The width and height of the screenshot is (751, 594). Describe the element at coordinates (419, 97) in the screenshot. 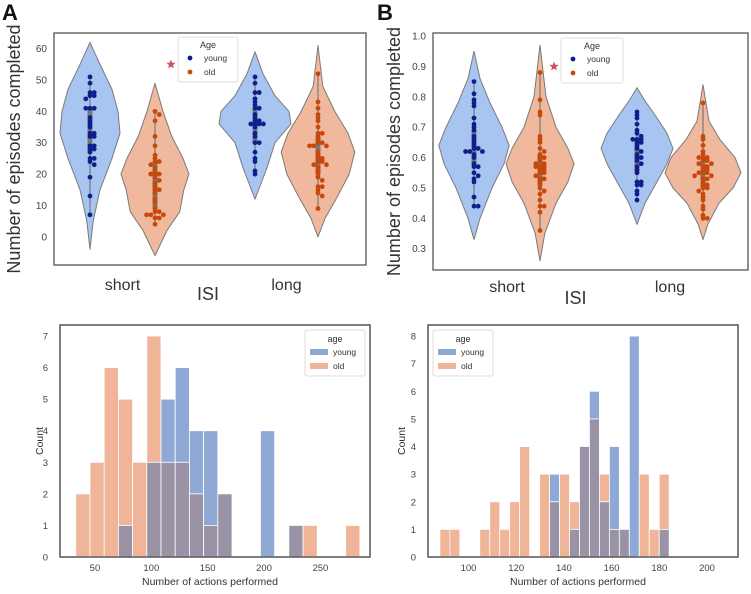

I see `y-tick-label: 0.8` at that location.